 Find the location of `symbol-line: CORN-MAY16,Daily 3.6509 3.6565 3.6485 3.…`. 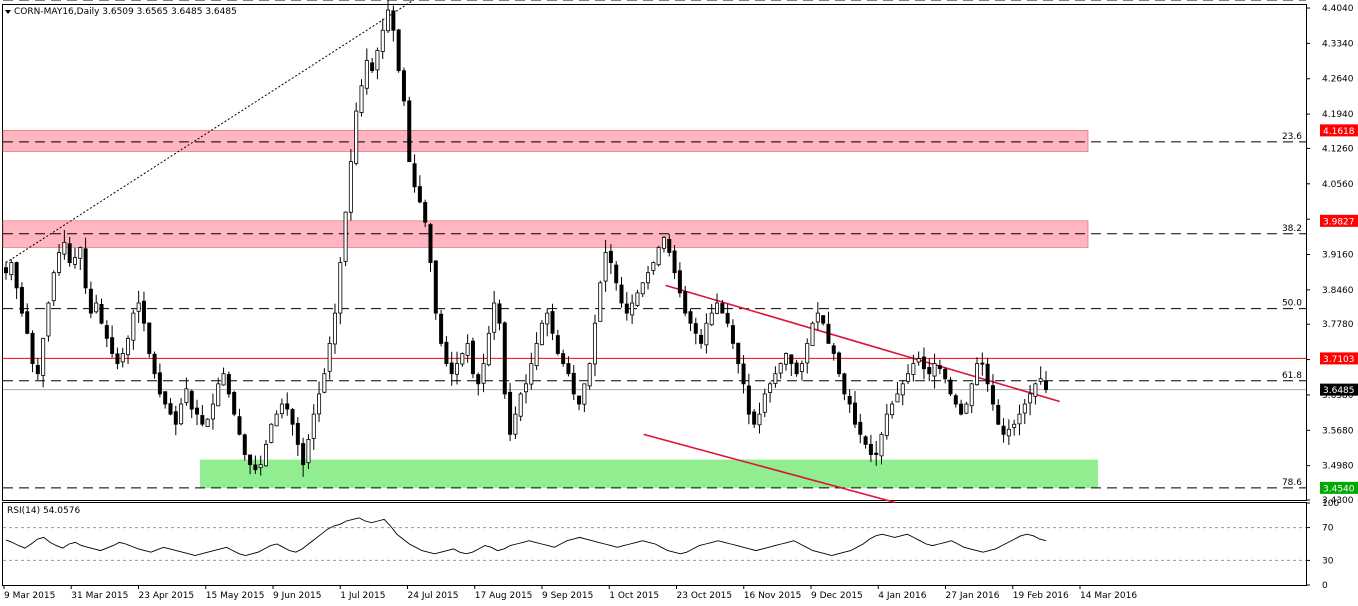

symbol-line: CORN-MAY16,Daily 3.6509 3.6565 3.6485 3.… is located at coordinates (125, 12).